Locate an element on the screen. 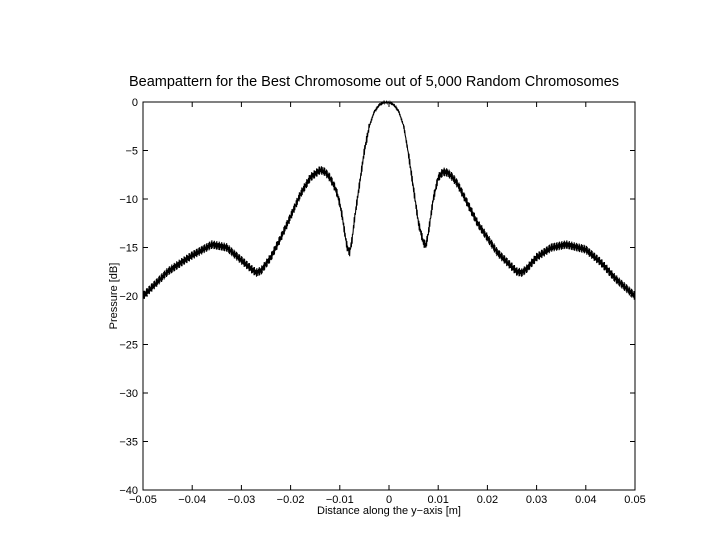 The width and height of the screenshot is (720, 540). x-tick-label: 0 is located at coordinates (389, 500).